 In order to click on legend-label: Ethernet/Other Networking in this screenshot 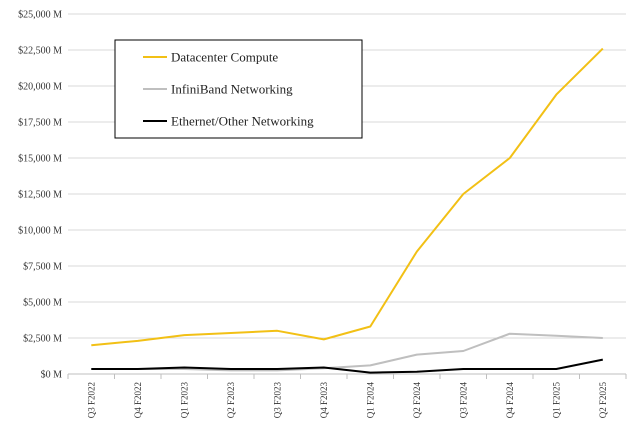, I will do `click(242, 121)`.